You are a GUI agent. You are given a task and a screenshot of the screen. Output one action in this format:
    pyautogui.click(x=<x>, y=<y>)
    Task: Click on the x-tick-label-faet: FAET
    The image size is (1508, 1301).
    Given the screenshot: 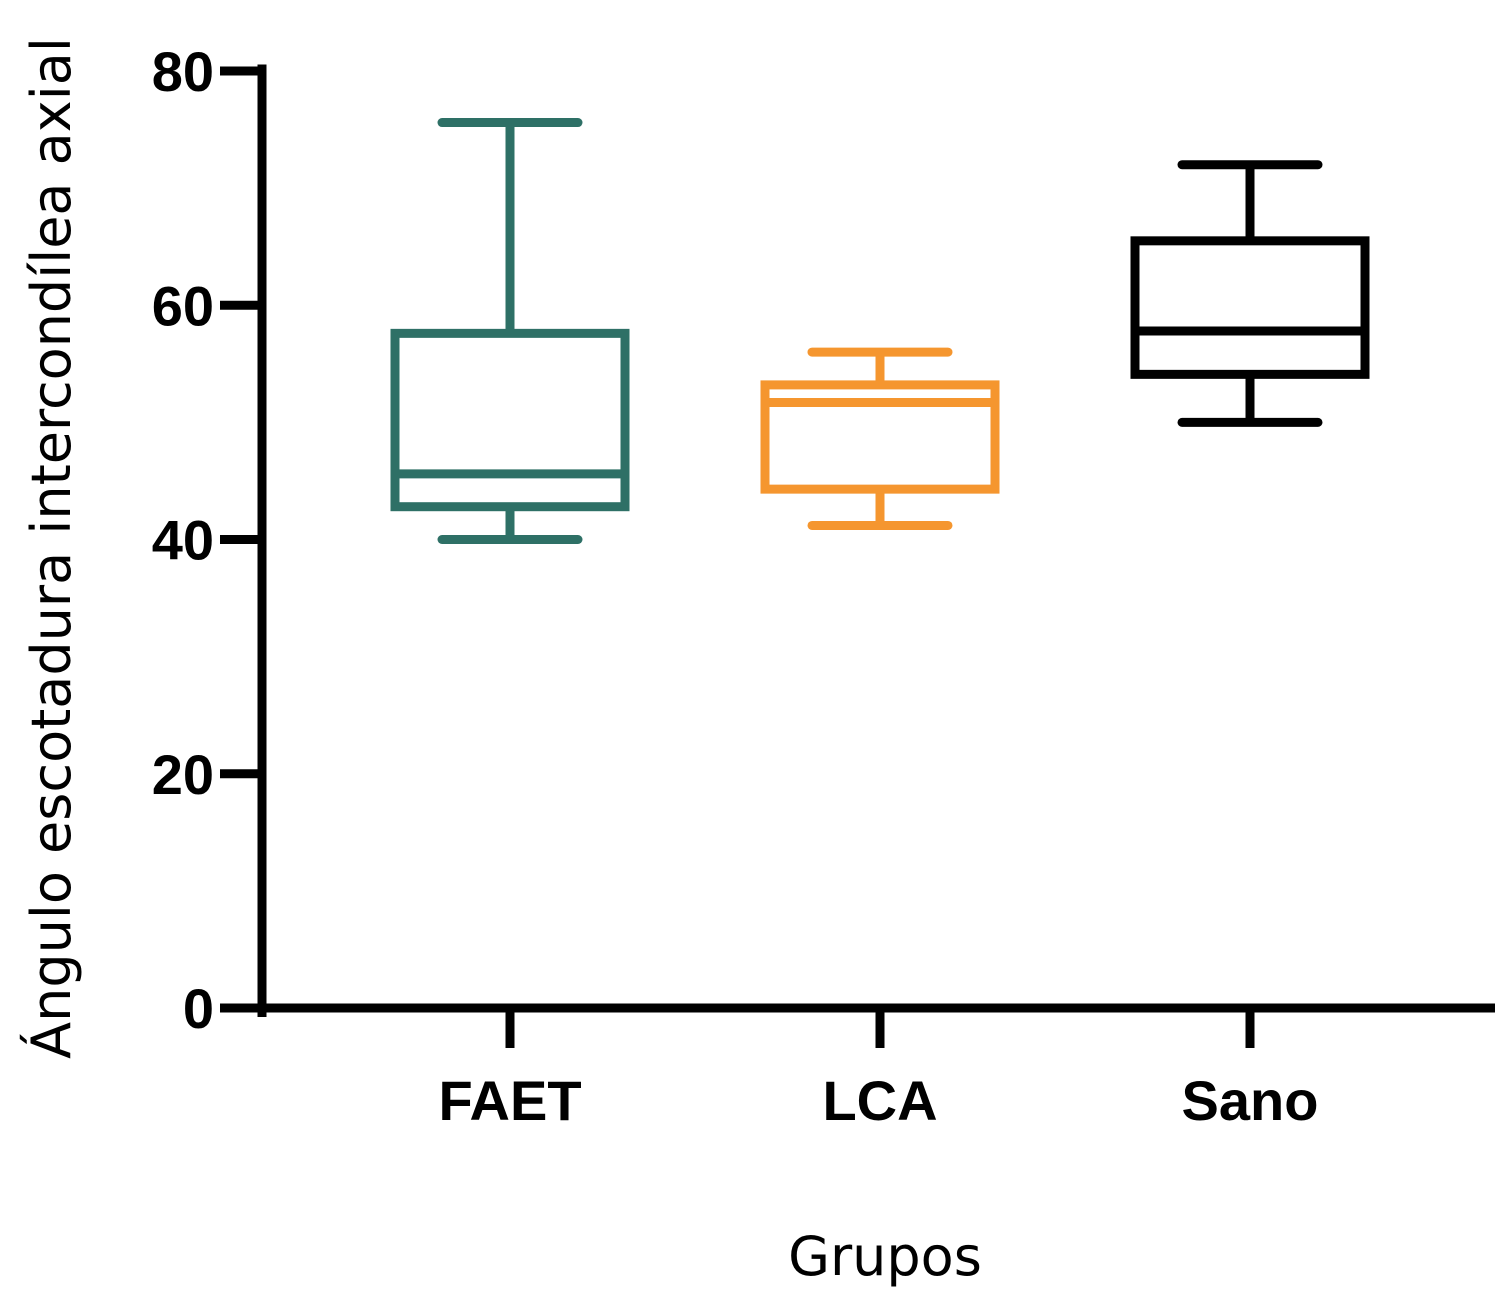 What is the action you would take?
    pyautogui.click(x=509, y=1100)
    